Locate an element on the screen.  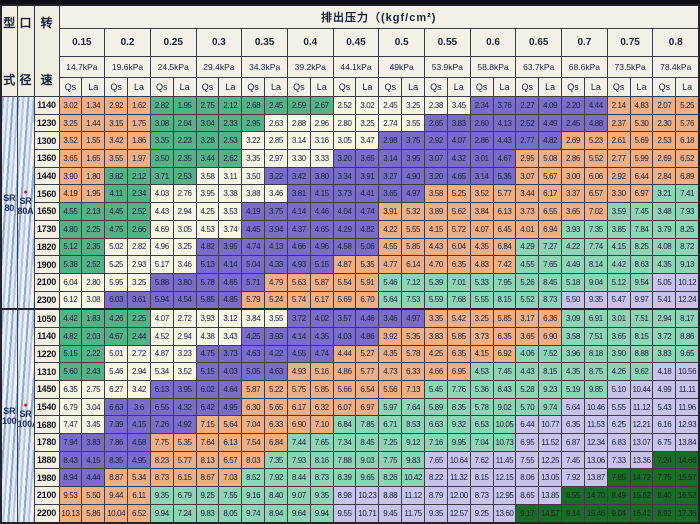
data-cell: 11.11 is located at coordinates (687, 389).